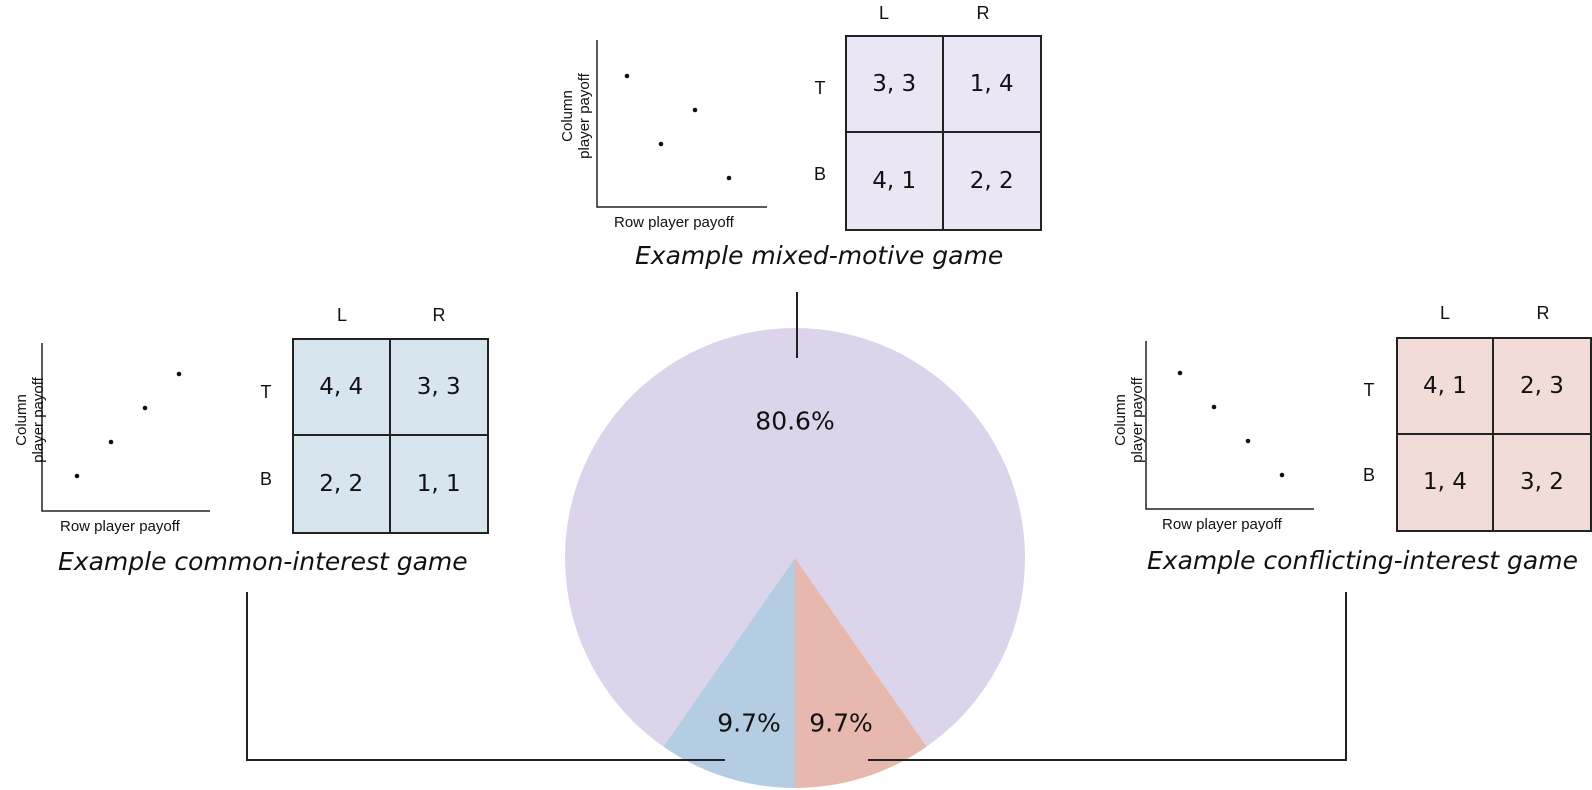  Describe the element at coordinates (795, 421) in the screenshot. I see `pie-label-mixed-motive: 80.6%` at that location.